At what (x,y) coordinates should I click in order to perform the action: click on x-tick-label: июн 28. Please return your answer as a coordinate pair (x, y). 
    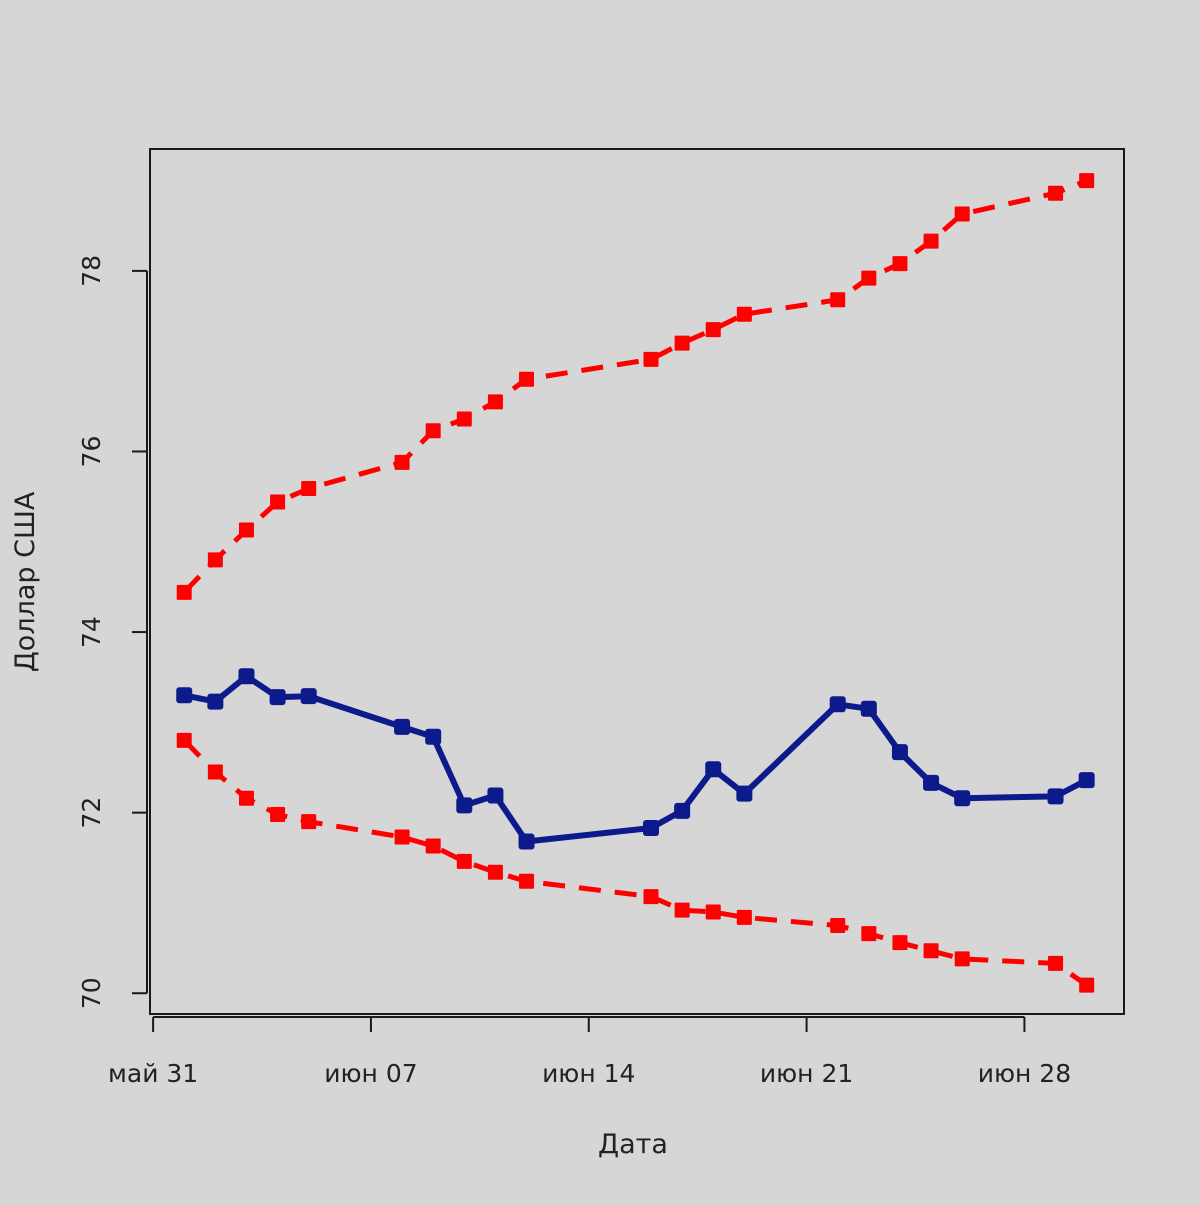
    Looking at the image, I should click on (1024, 1073).